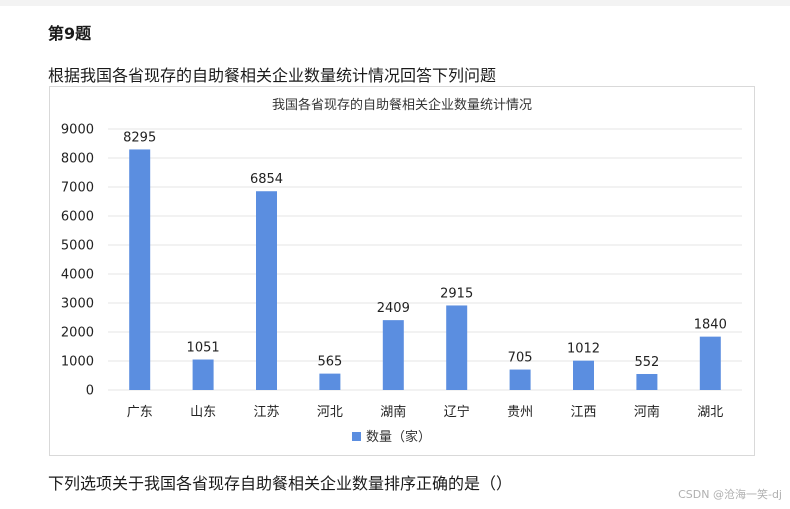 The image size is (790, 509). What do you see at coordinates (272, 75) in the screenshot?
I see `question-prompt: 根据我国各省现存的自助餐相关企业数量统计情况回答下列问题` at bounding box center [272, 75].